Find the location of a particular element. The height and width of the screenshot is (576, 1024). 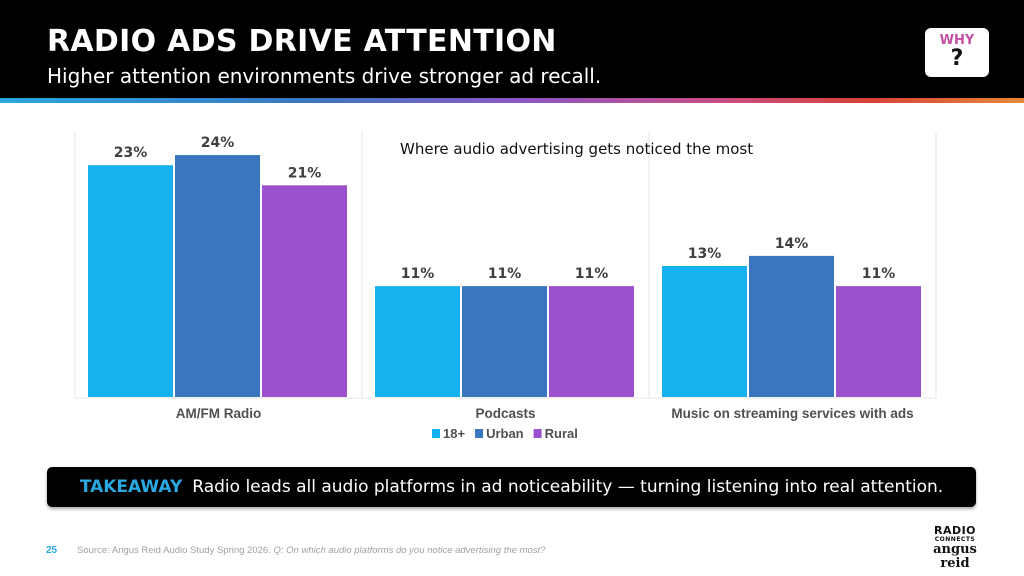

data-label: 14% is located at coordinates (792, 244).